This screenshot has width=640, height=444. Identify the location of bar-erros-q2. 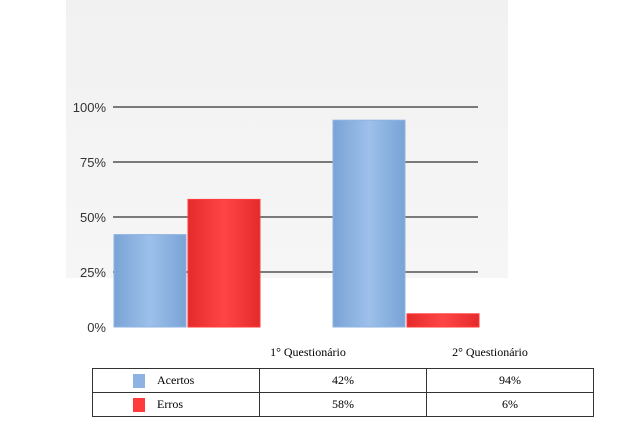
(443, 320).